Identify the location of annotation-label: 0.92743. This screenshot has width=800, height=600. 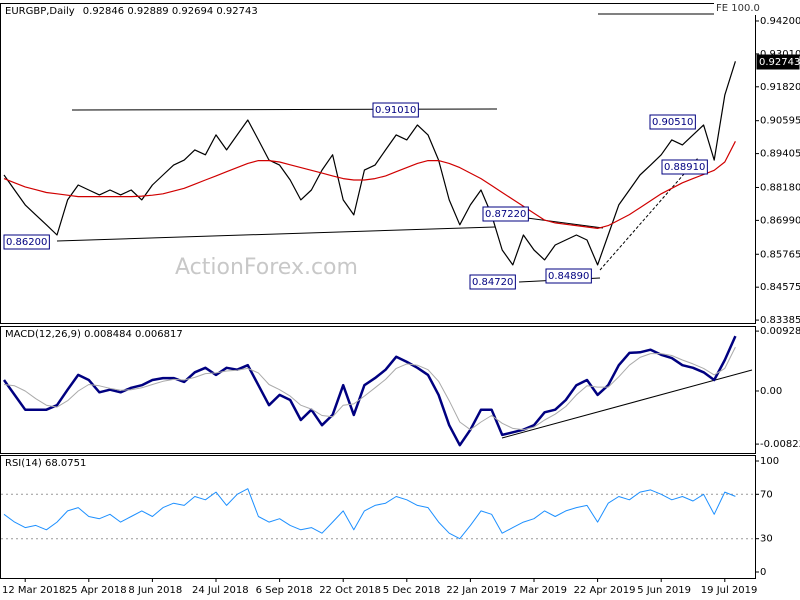
(779, 62).